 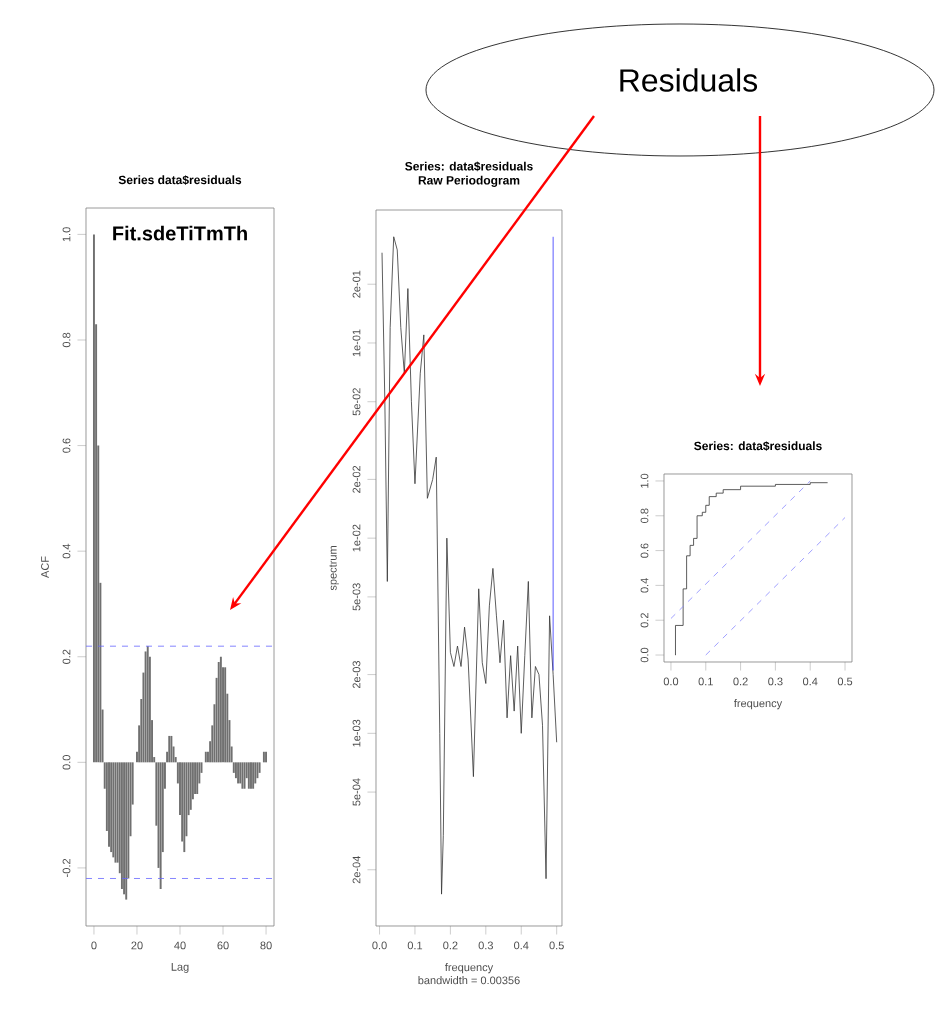 I want to click on text: Residuals, so click(x=689, y=80).